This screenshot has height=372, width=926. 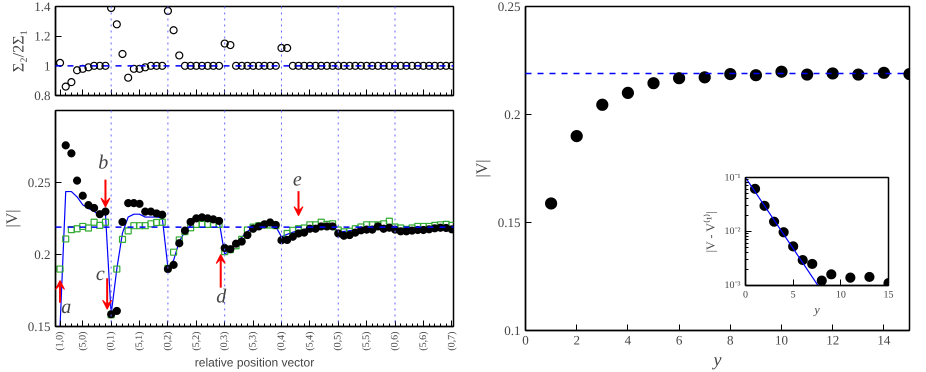 I want to click on x-tick-label: 5, so click(x=793, y=295).